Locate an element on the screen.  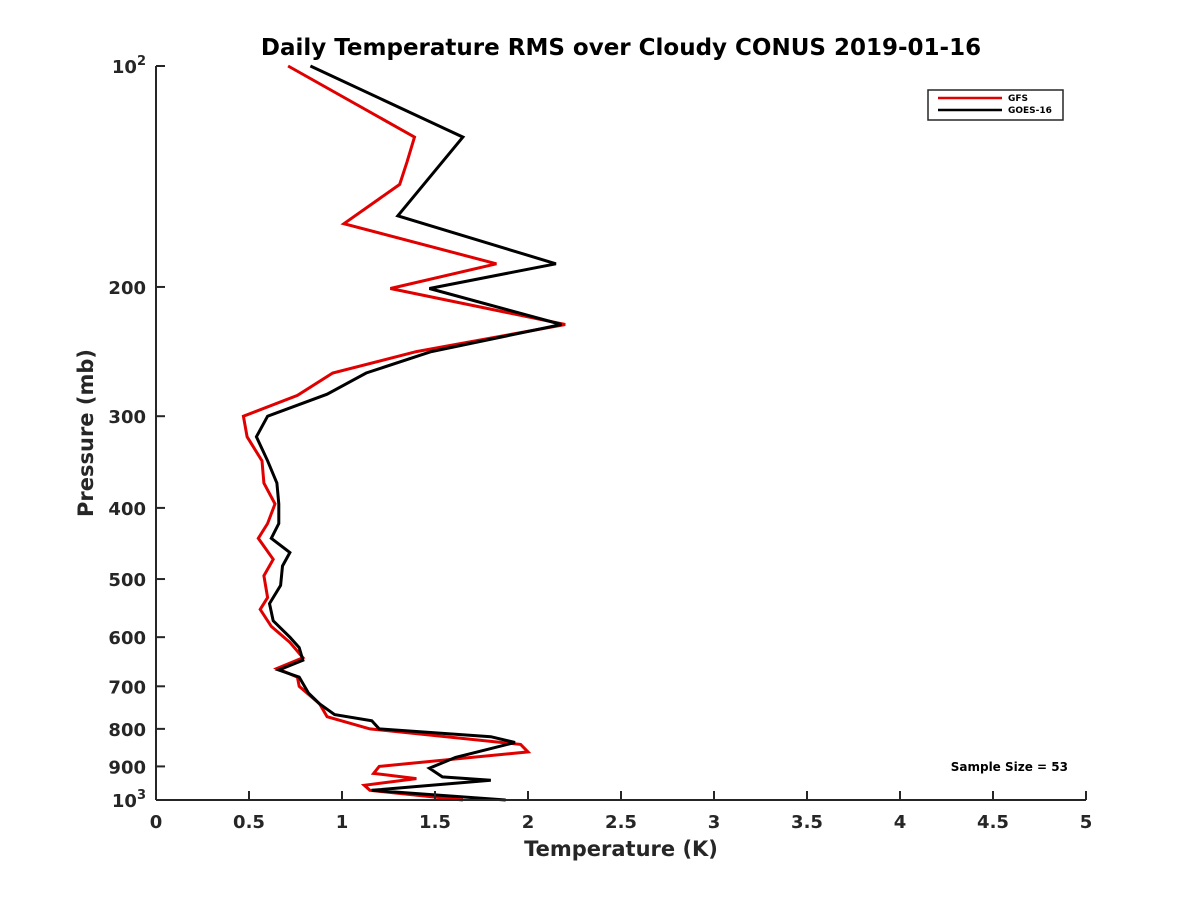
y-ticks: 10² 200 300 400 500 600 700 800 900 10³ is located at coordinates (136, 433).